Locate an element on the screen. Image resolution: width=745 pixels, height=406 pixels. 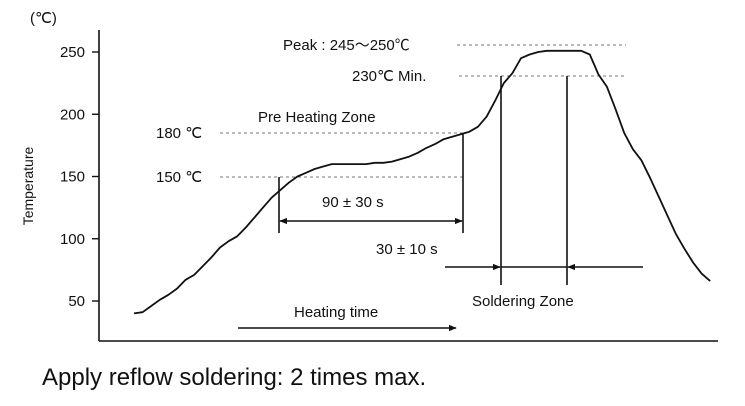
y-axis-unit: (℃) is located at coordinates (43, 18).